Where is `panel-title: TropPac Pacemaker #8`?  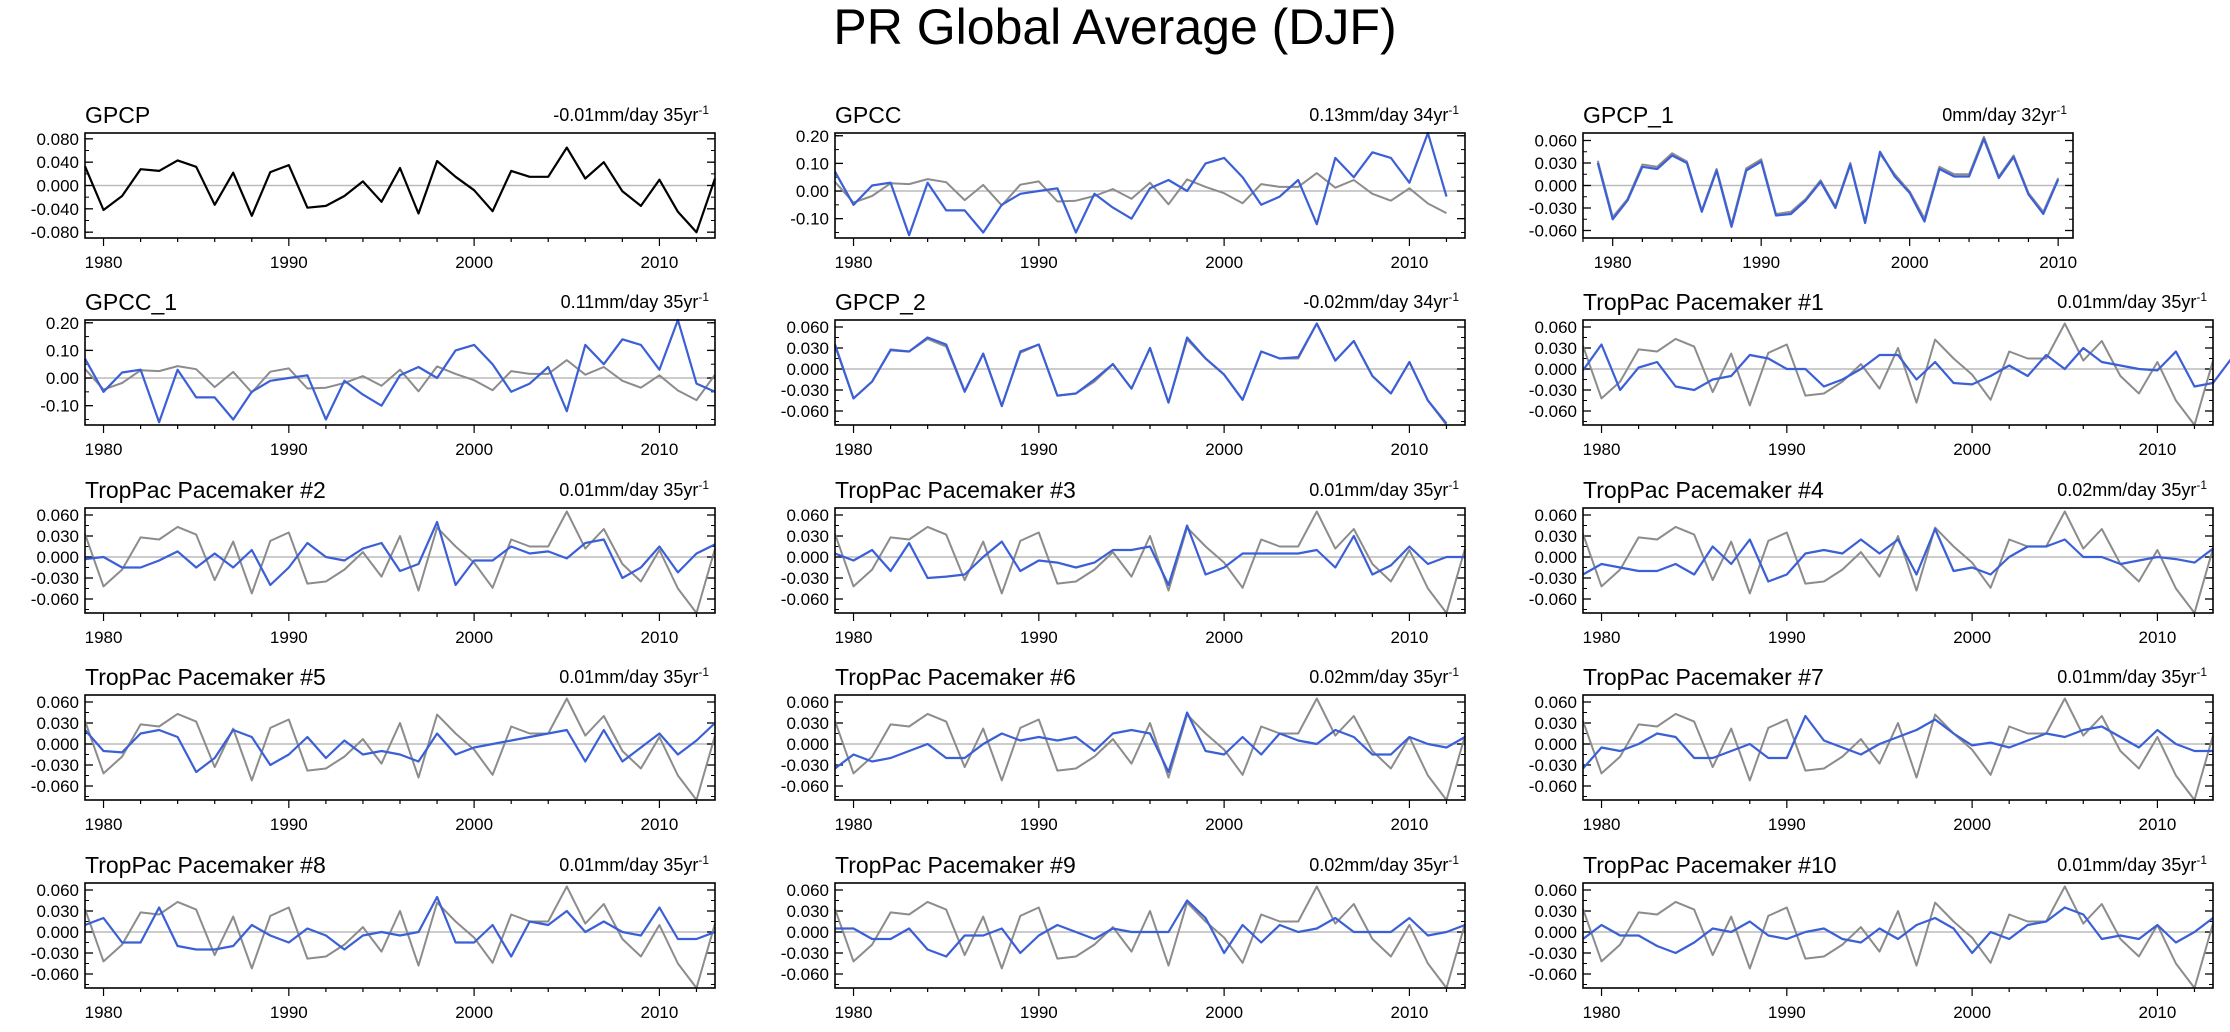
panel-title: TropPac Pacemaker #8 is located at coordinates (205, 865).